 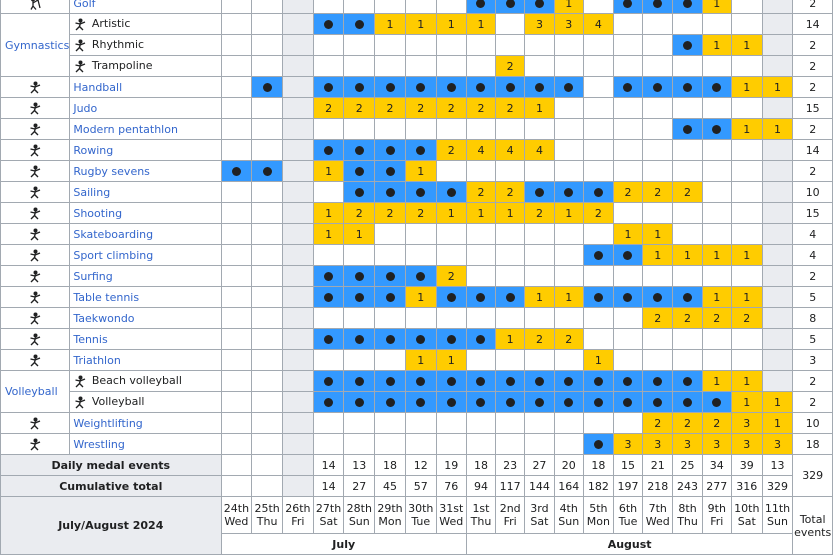 I want to click on cumulative-count: 277, so click(x=716, y=486).